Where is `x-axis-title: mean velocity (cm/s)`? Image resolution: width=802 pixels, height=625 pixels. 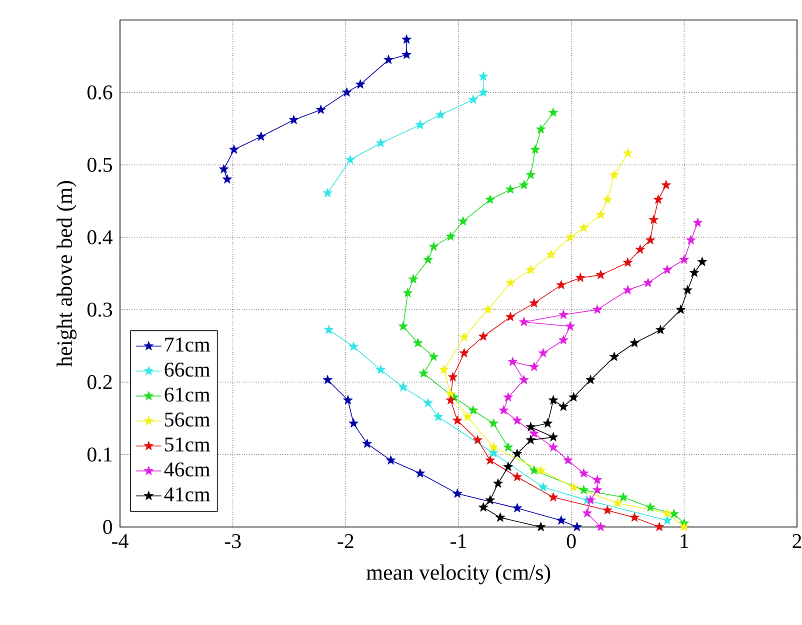 x-axis-title: mean velocity (cm/s) is located at coordinates (458, 574).